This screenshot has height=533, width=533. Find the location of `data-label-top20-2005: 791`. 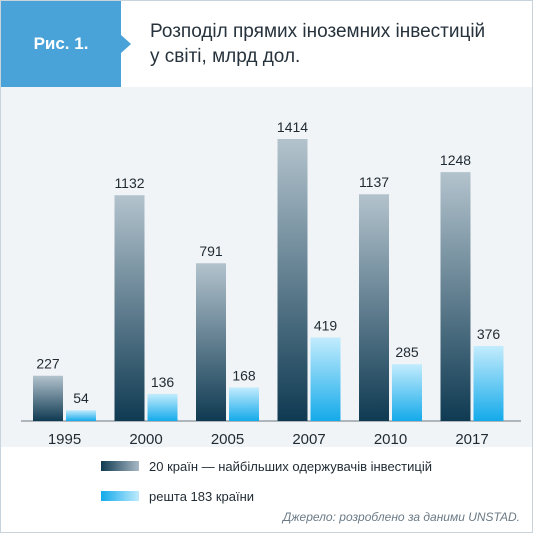

data-label-top20-2005: 791 is located at coordinates (211, 251).